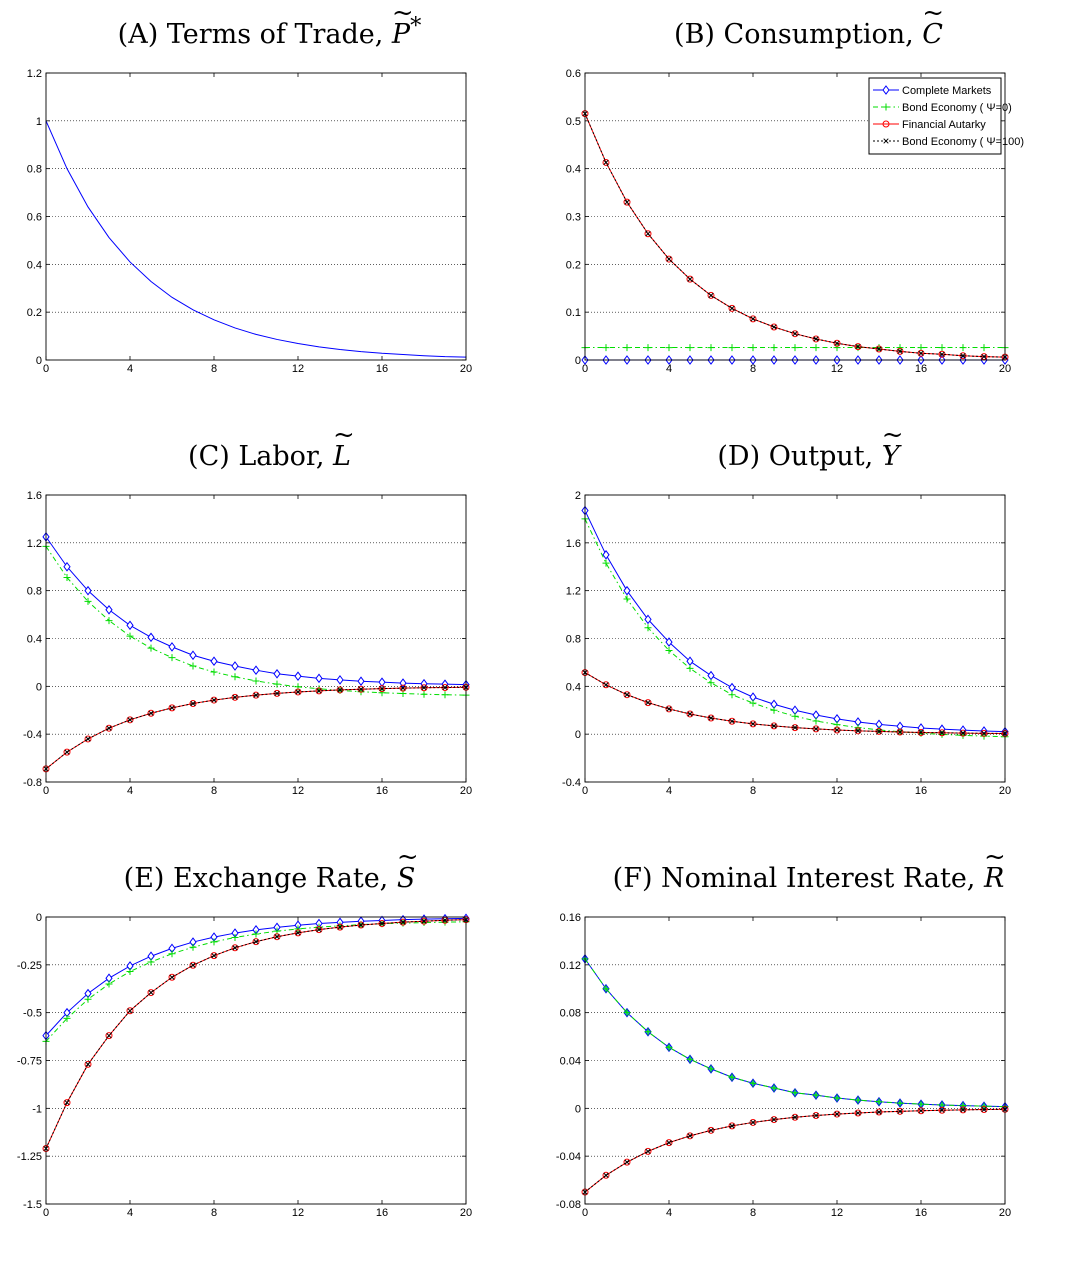 Image resolution: width=1078 pixels, height=1268 pixels. What do you see at coordinates (247, 643) in the screenshot?
I see `plot-c: -0.8 -0.4 0 0.4 0.8 1.2 1.6 0 4 8 12 16 20` at bounding box center [247, 643].